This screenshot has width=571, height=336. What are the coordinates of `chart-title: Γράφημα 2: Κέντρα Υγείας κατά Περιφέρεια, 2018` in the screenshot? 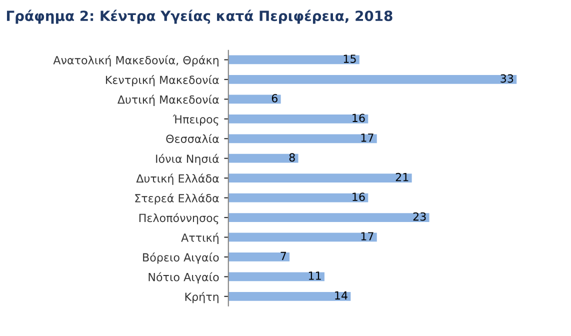 It's located at (199, 17).